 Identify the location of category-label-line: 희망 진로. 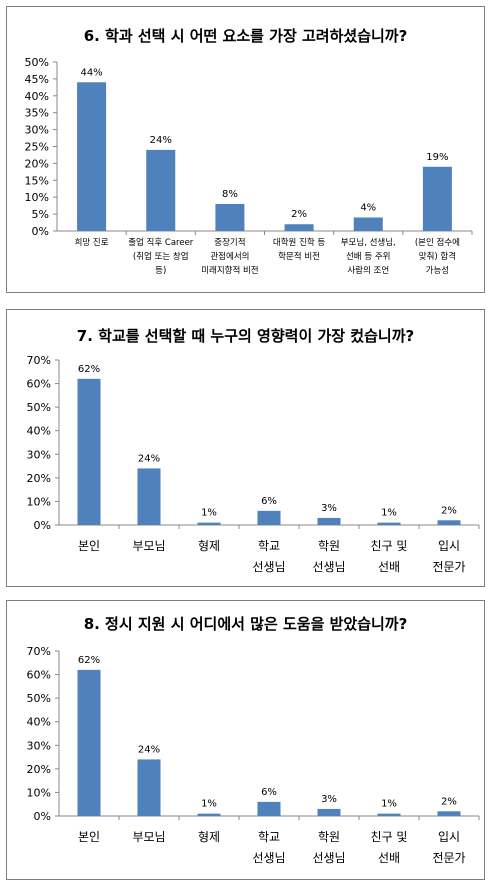
(92, 242).